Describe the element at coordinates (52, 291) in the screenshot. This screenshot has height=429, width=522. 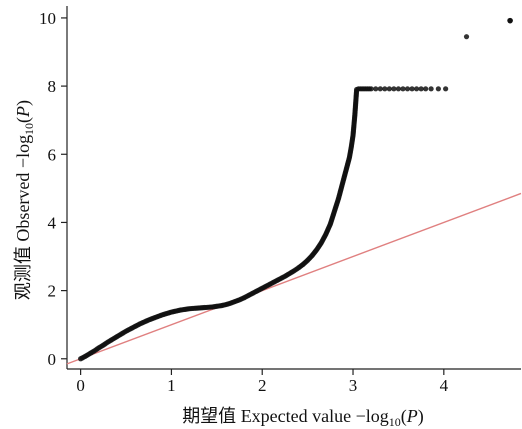
I see `y-tick-label: 2` at that location.